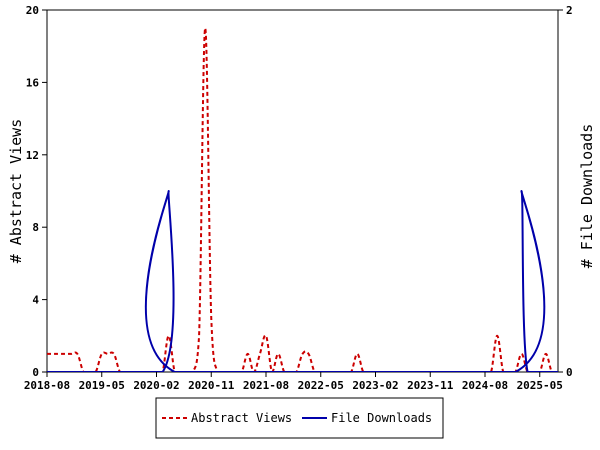 The width and height of the screenshot is (600, 450). I want to click on x-tick-label: 2019-05, so click(102, 385).